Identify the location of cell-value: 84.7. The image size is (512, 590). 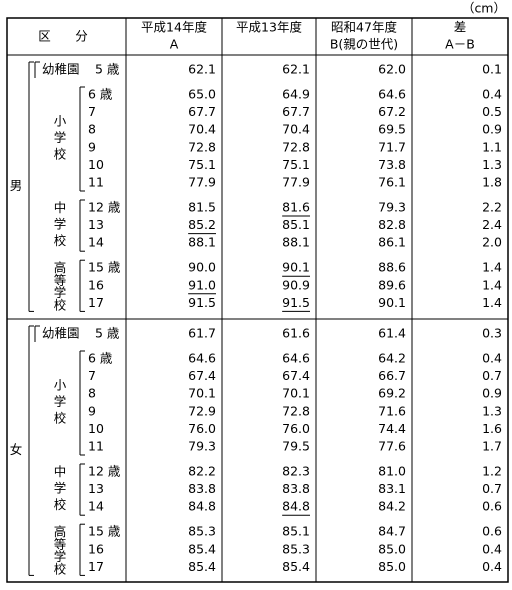
(392, 531).